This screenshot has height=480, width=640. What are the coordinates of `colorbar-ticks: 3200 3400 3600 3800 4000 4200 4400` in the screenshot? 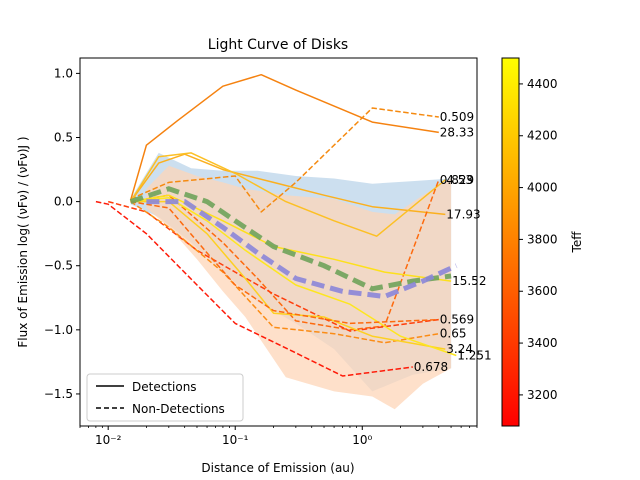 It's located at (538, 239).